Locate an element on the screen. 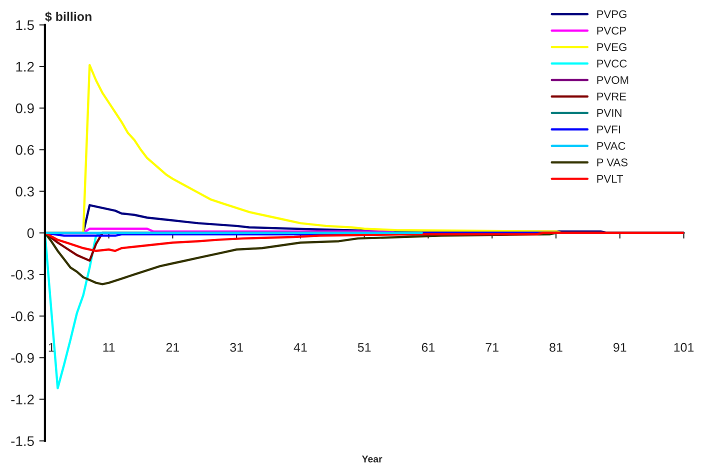 The width and height of the screenshot is (702, 470). y-tick-label: -1.5 is located at coordinates (22, 441).